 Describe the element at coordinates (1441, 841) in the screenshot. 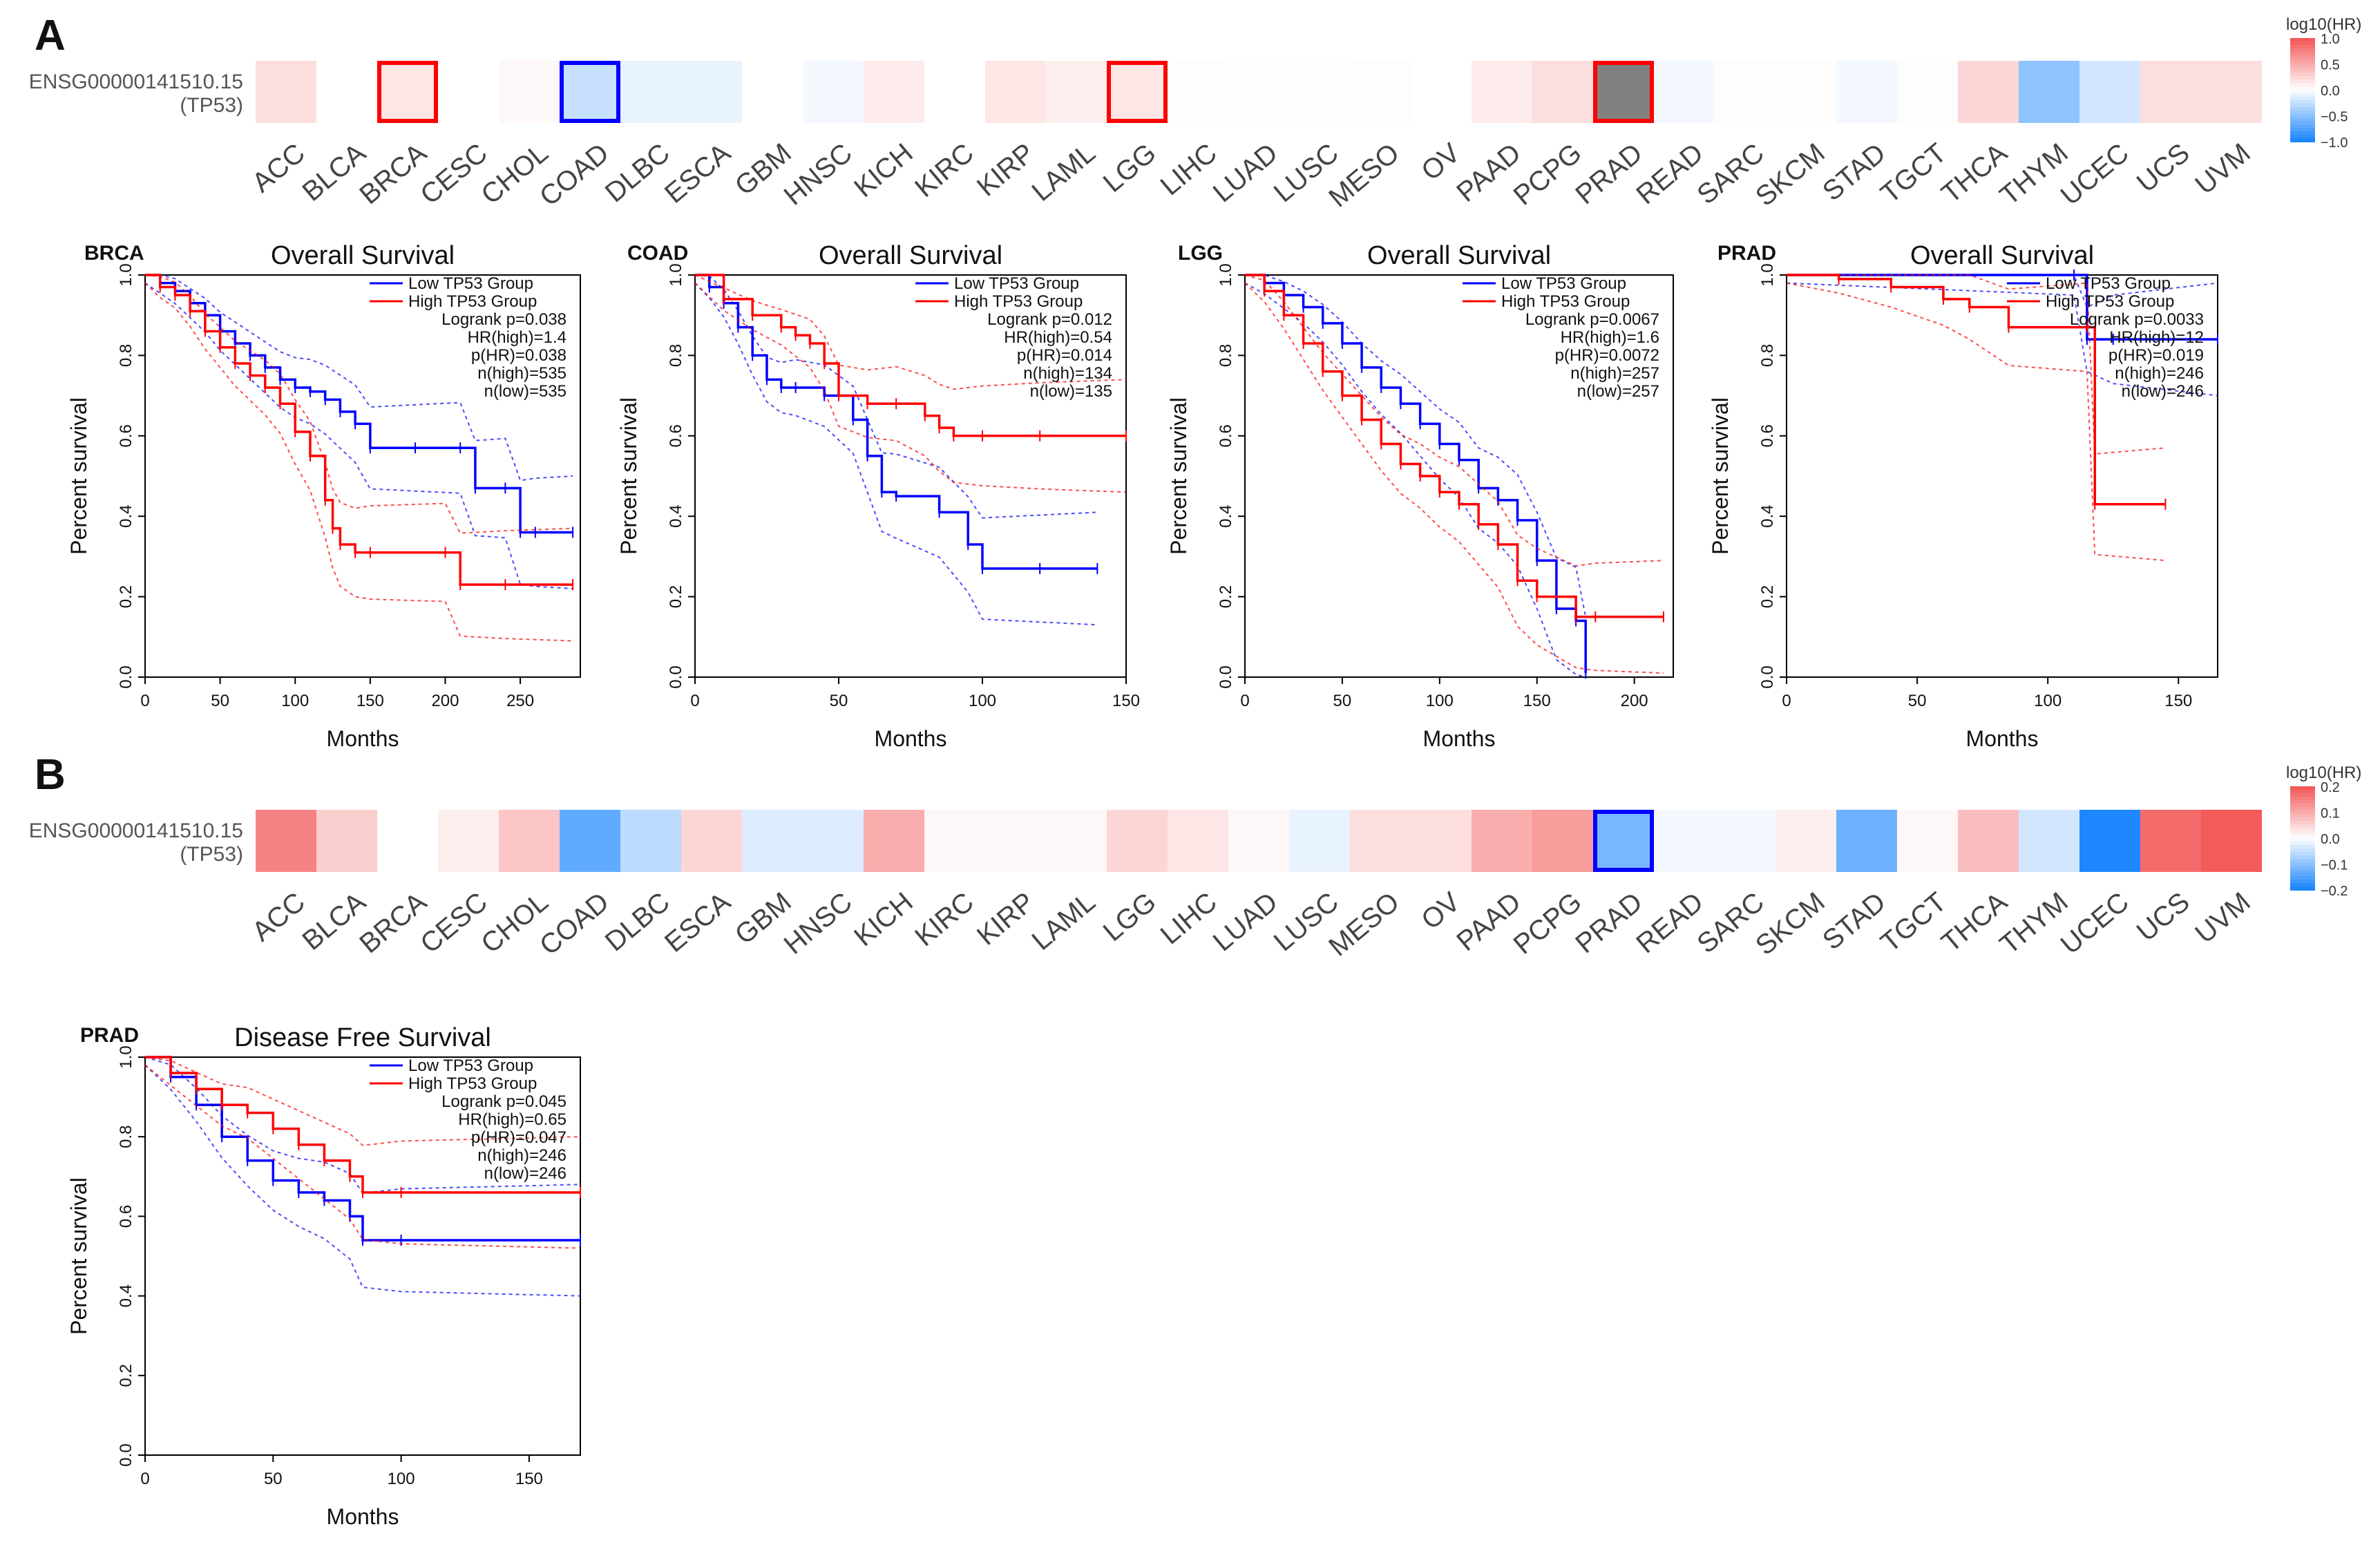

I see `hm-b-cell-ov` at that location.